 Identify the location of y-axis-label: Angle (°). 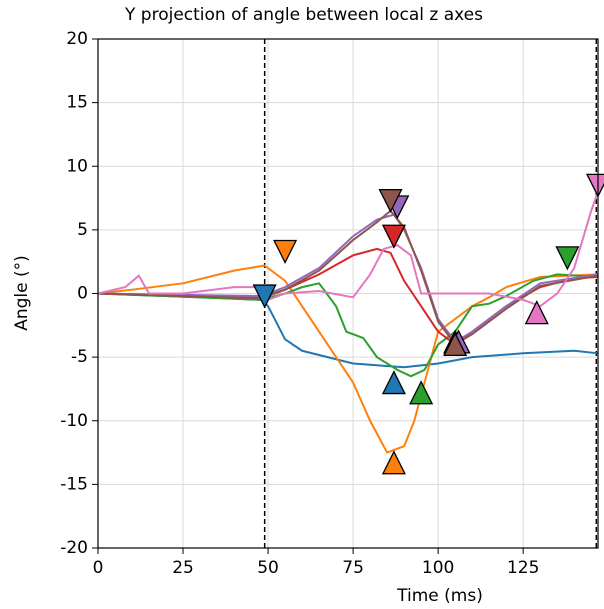
(22, 293).